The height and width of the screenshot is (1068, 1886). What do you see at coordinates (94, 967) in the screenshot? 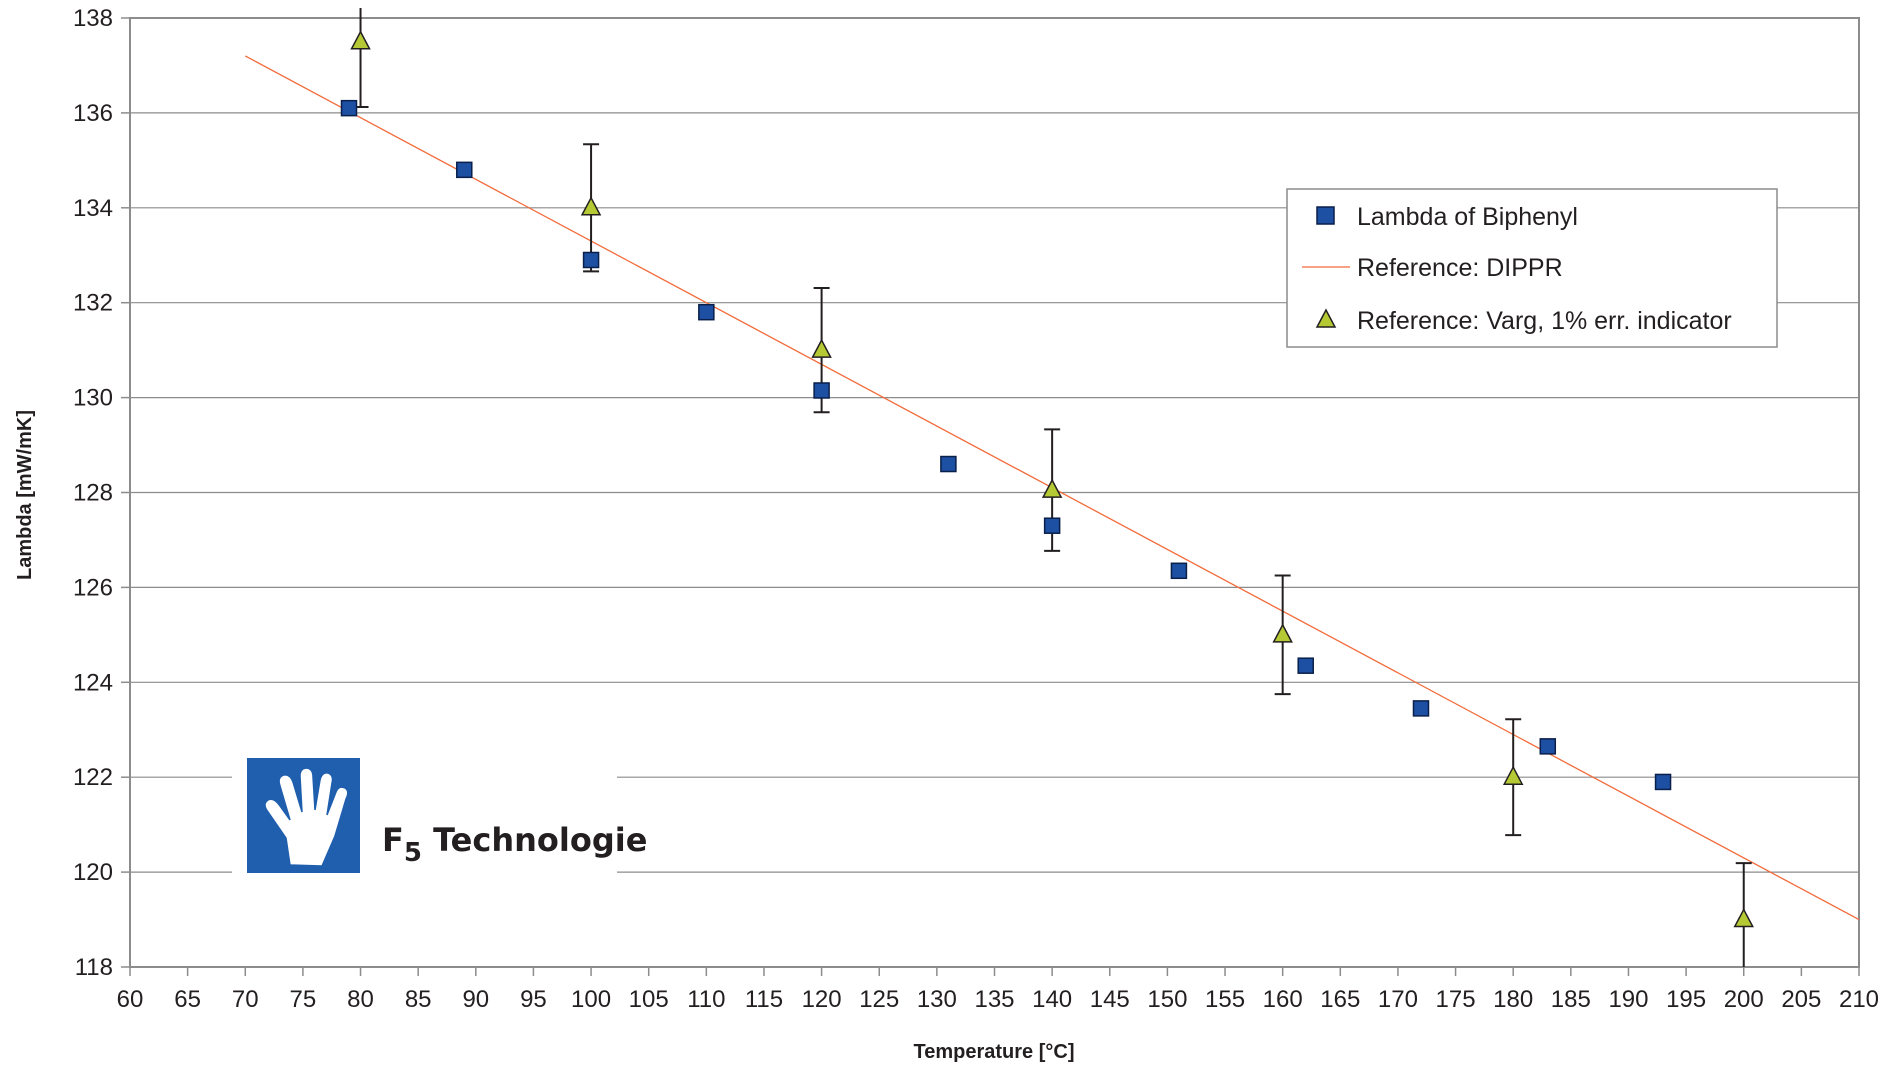
I see `y-tick-label: 118` at bounding box center [94, 967].